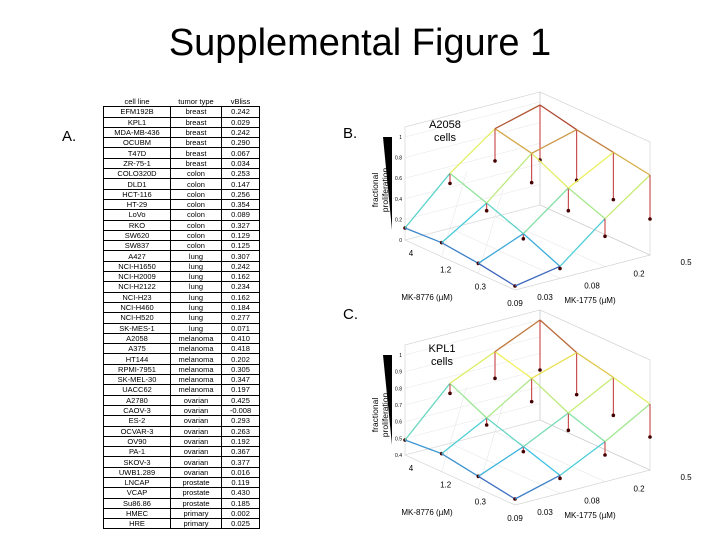 The image size is (720, 540). Describe the element at coordinates (181, 143) in the screenshot. I see `table-row: OCUBM breast 0.290` at that location.